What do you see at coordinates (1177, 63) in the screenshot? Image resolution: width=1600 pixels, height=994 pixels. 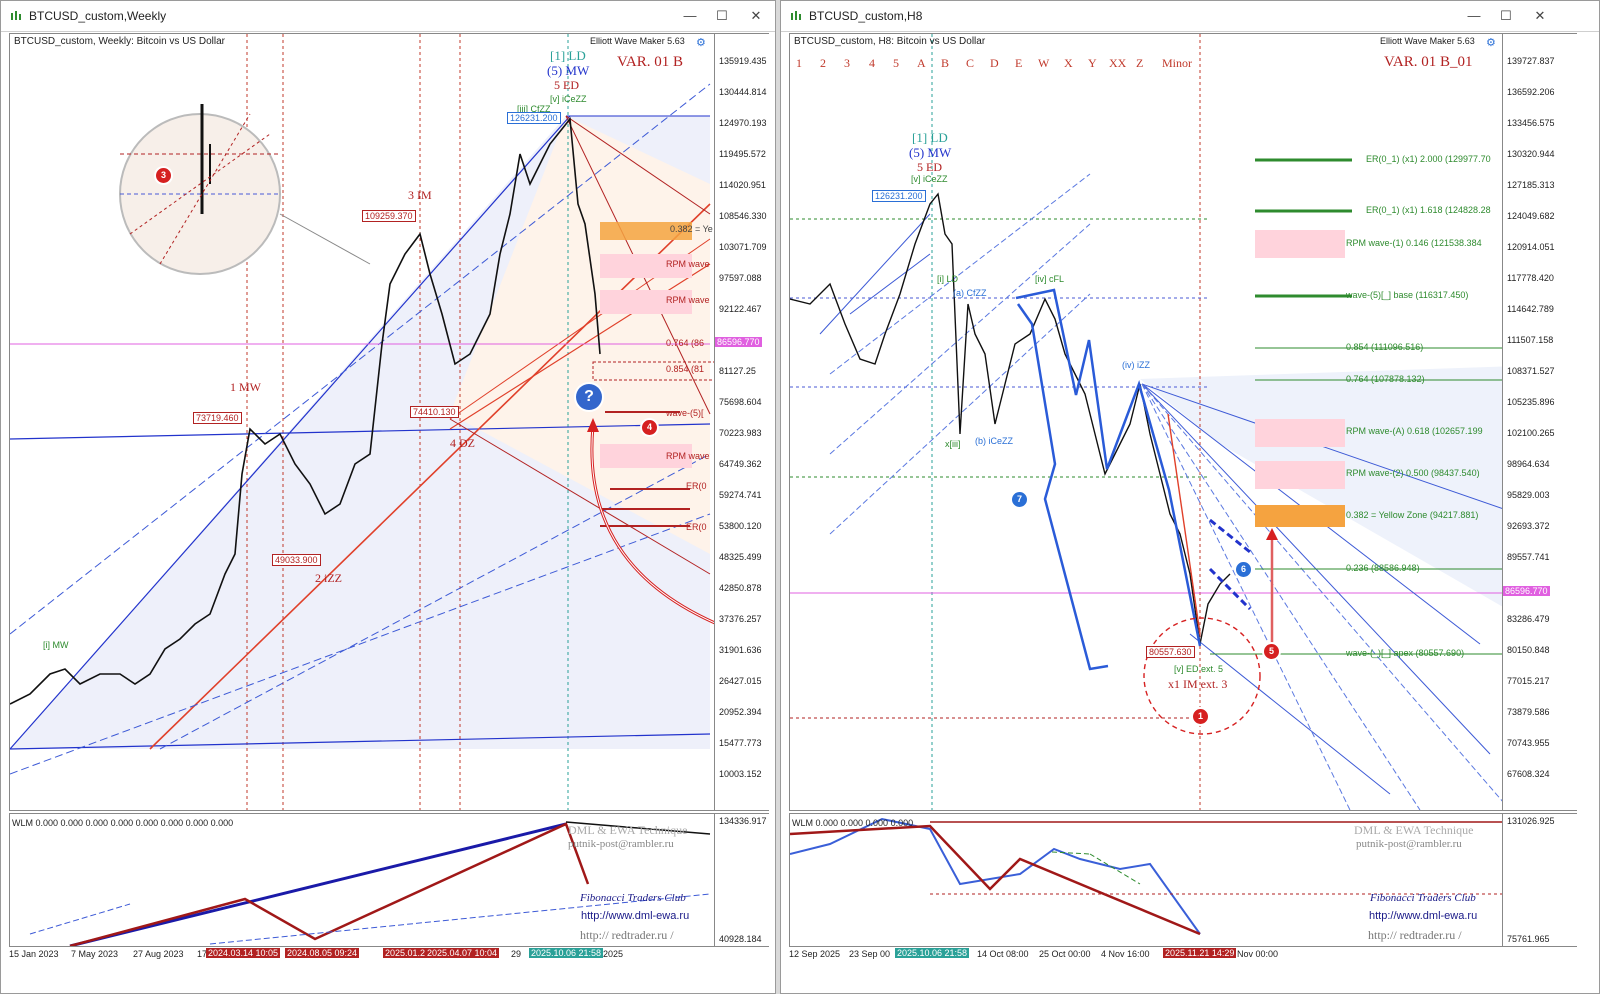 I see `degree-item: Minor` at bounding box center [1177, 63].